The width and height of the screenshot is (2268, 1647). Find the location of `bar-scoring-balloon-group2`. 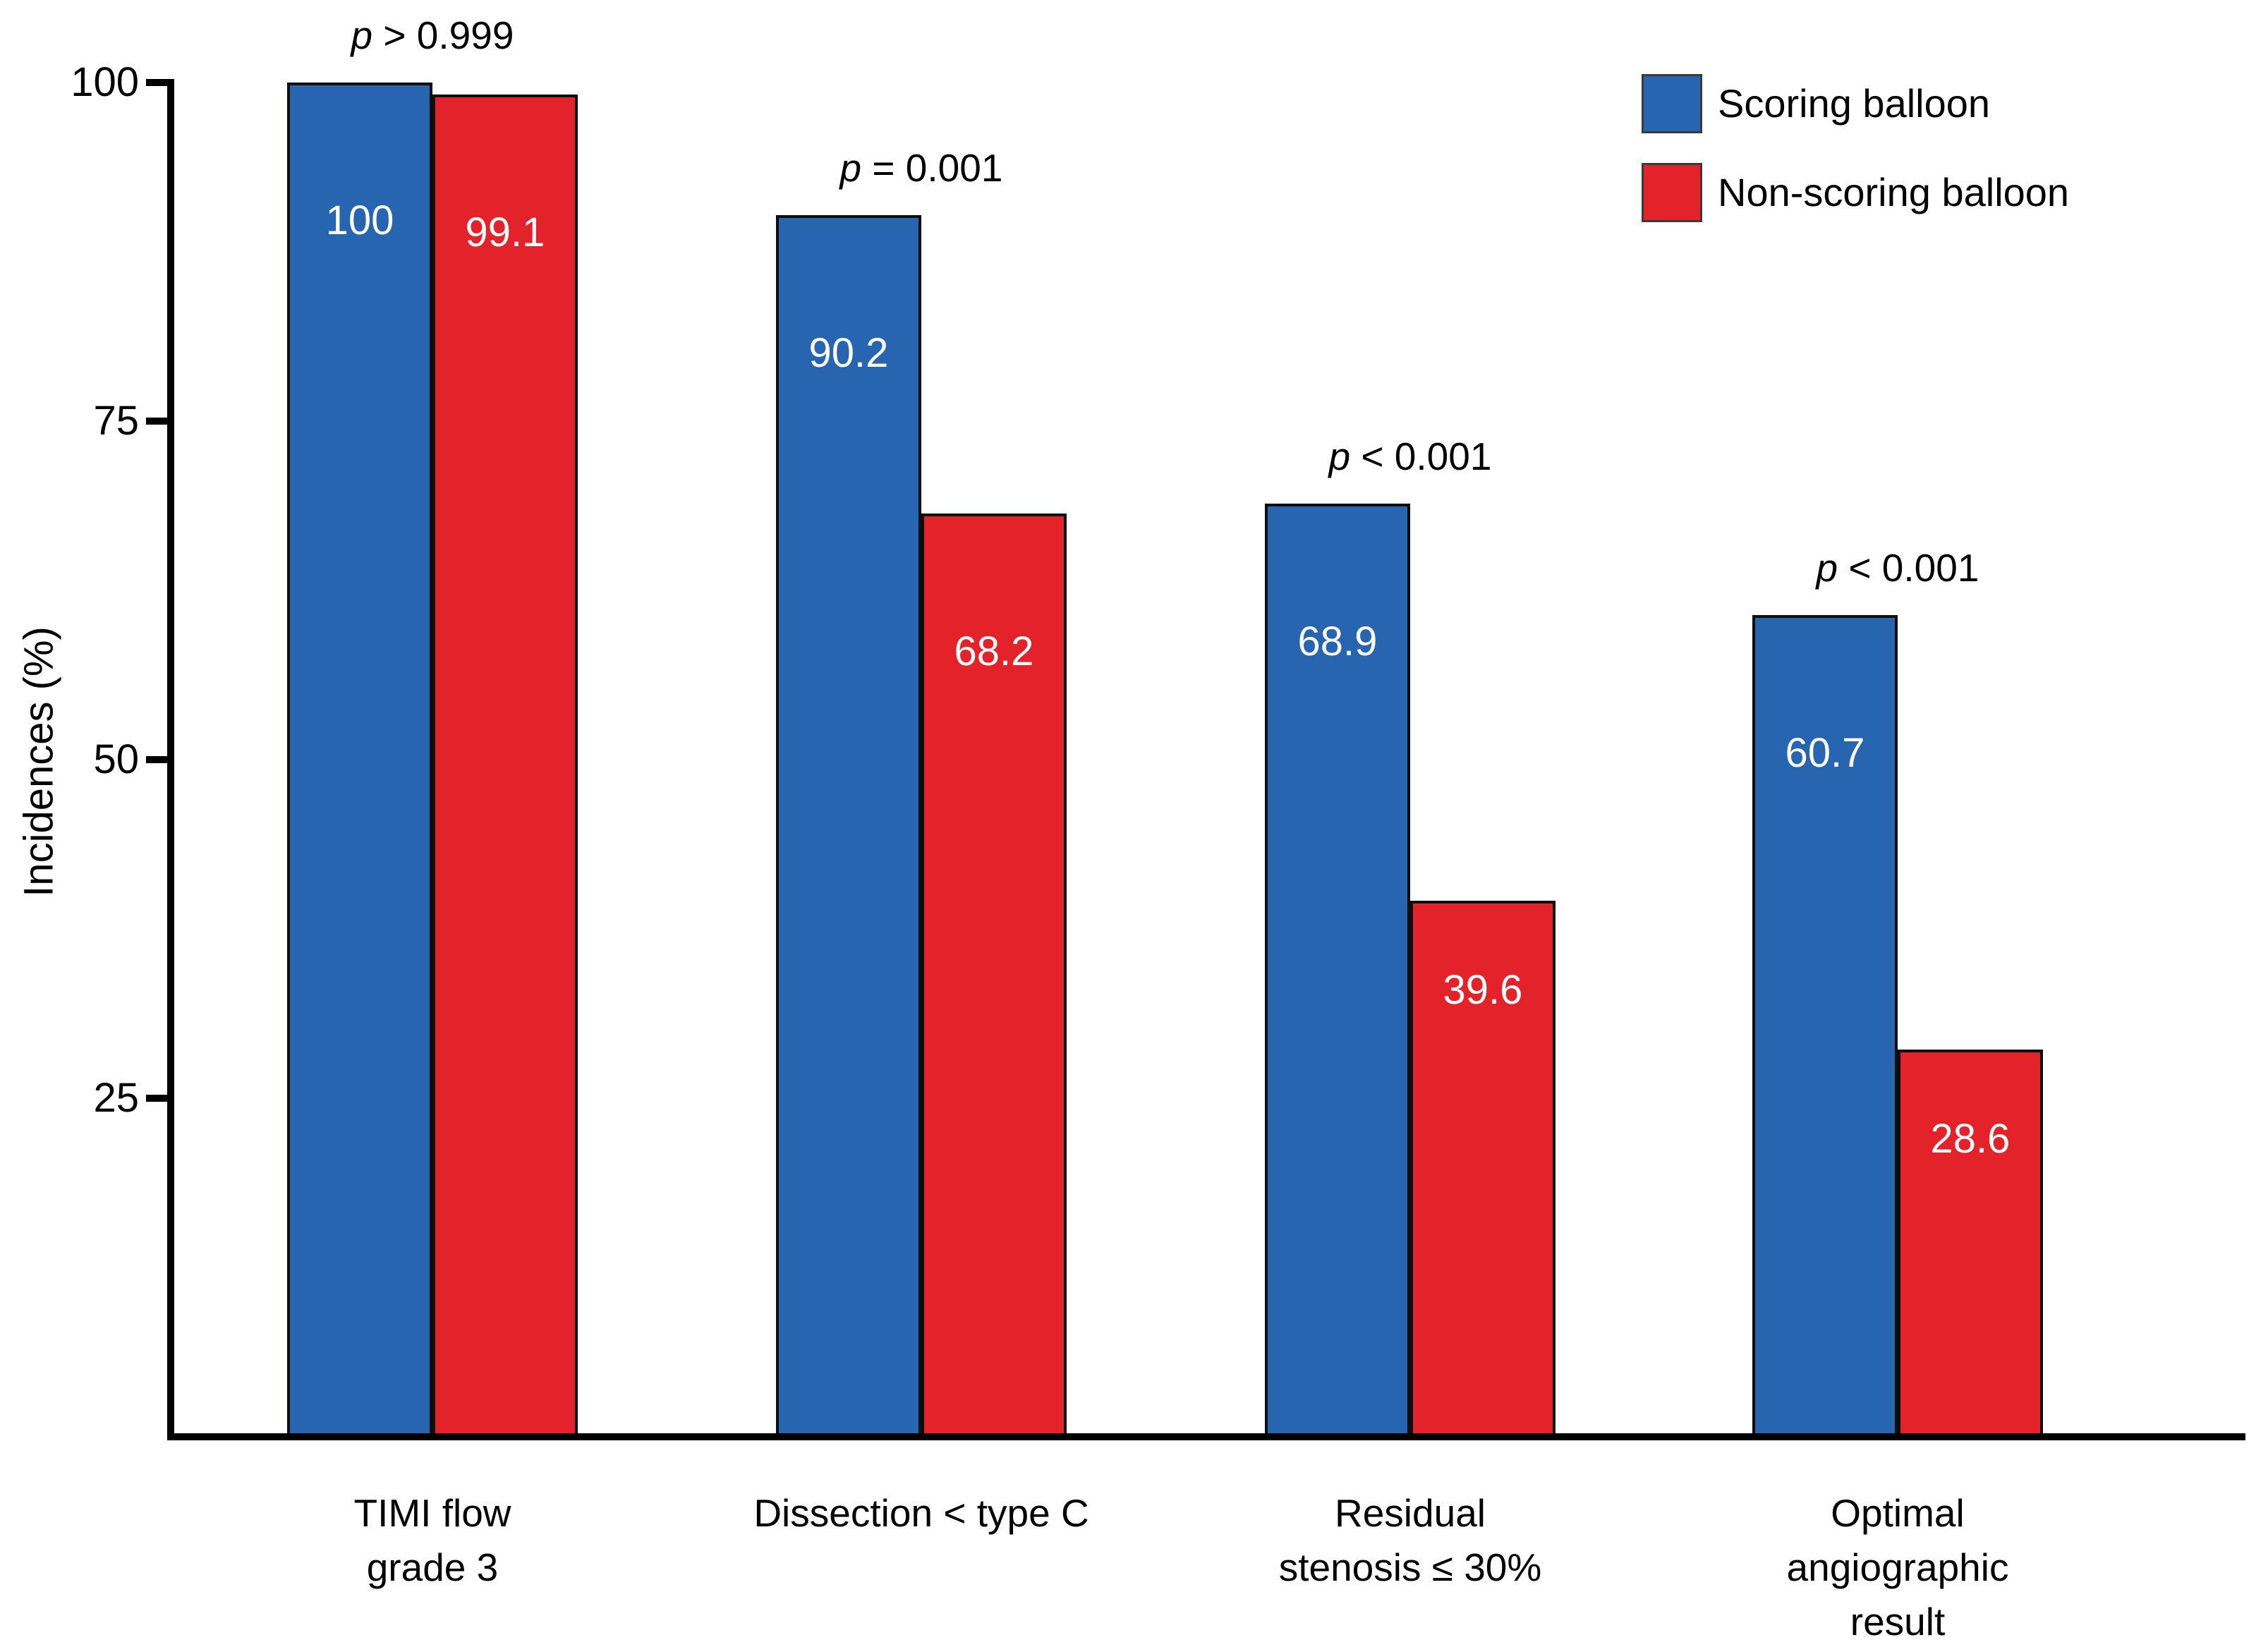

bar-scoring-balloon-group2 is located at coordinates (848, 827).